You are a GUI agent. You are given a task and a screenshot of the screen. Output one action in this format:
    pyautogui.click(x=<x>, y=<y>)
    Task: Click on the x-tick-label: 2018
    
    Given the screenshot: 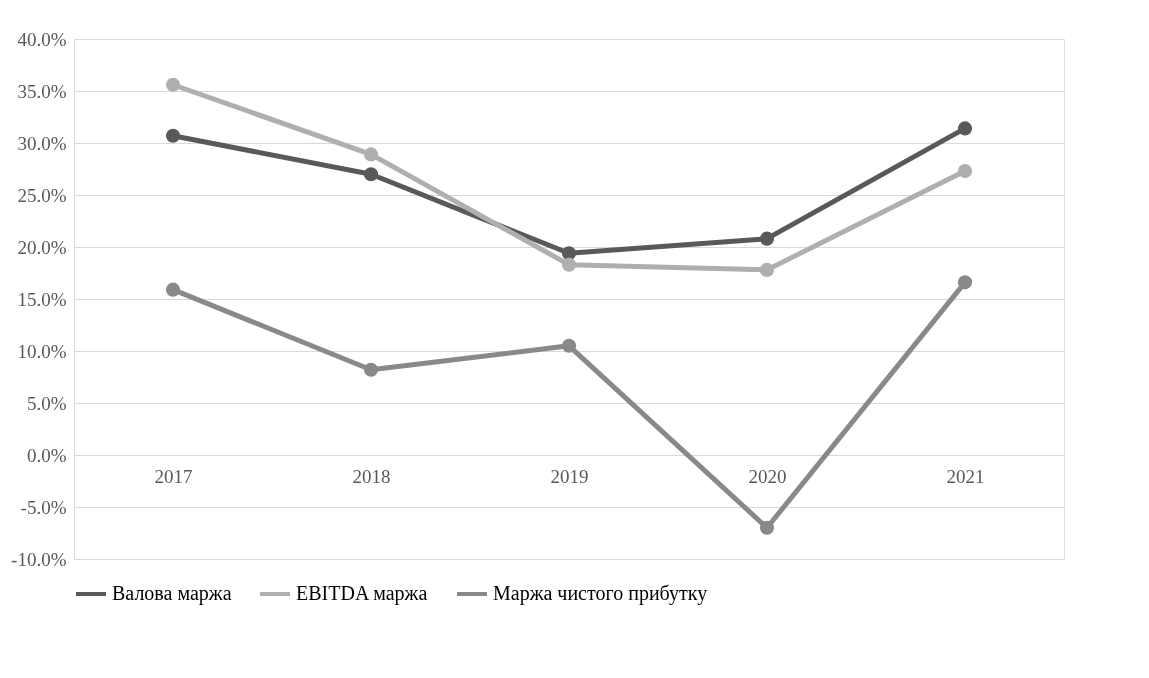 What is the action you would take?
    pyautogui.click(x=371, y=476)
    